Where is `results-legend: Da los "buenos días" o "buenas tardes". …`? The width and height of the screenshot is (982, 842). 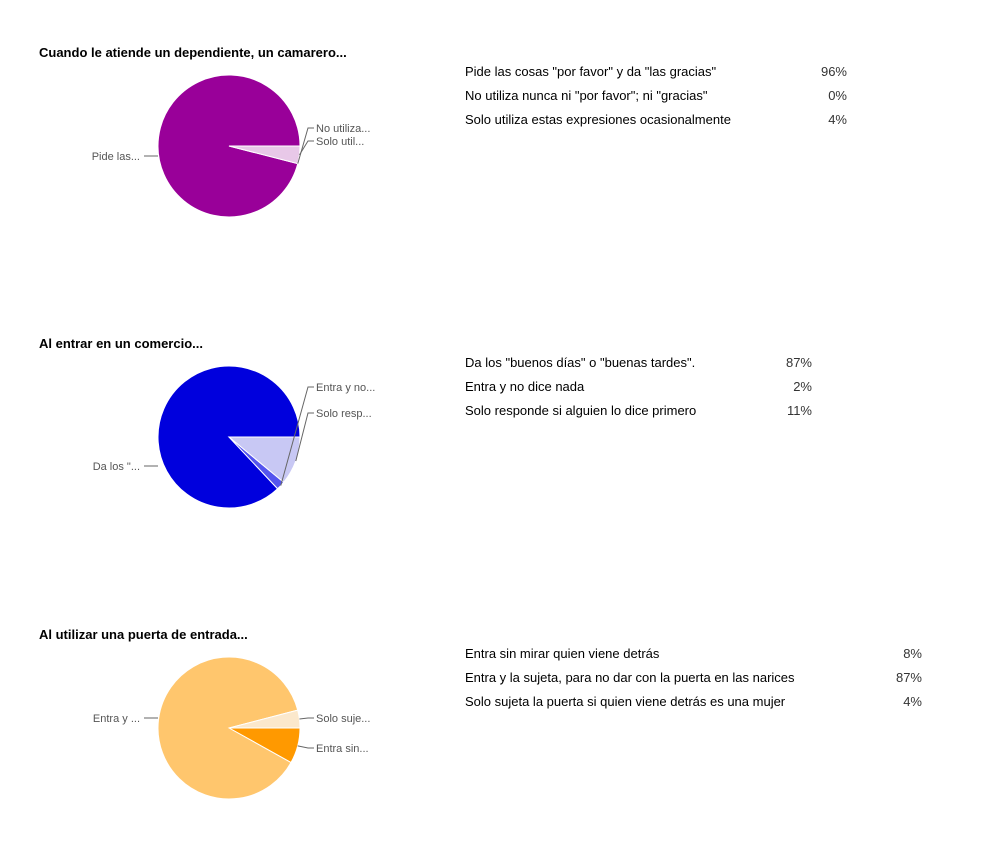
results-legend: Da los "buenos días" o "buenas tardes". … is located at coordinates (638, 387).